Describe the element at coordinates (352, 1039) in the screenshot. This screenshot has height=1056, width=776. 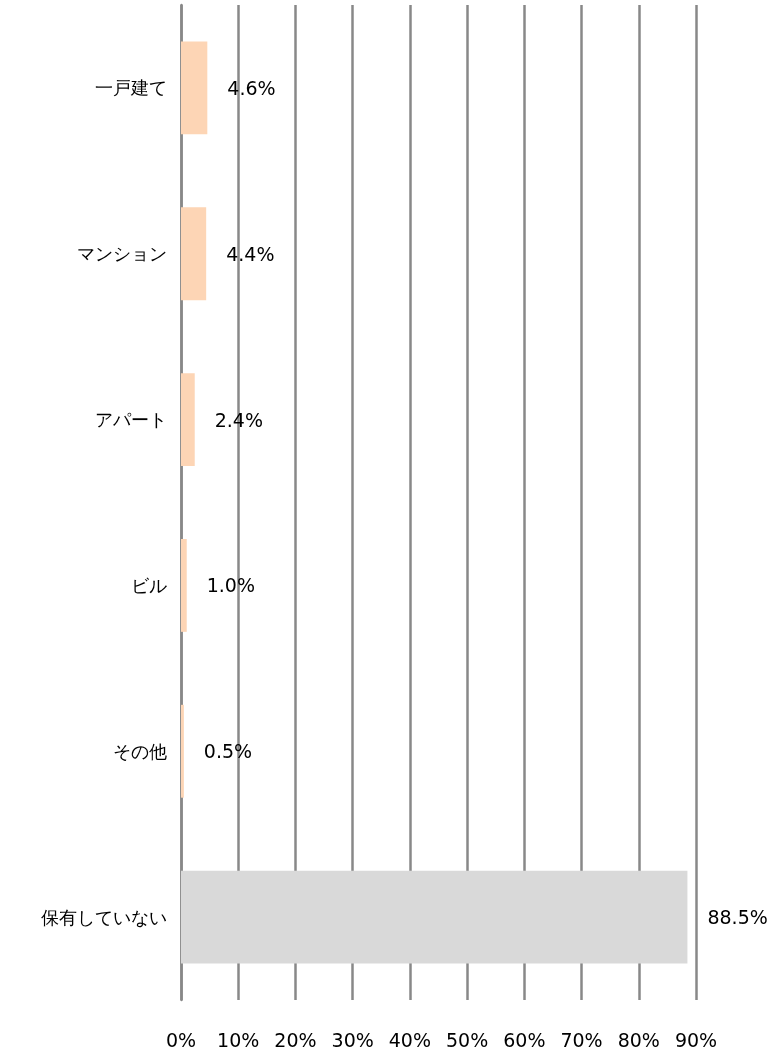
I see `x-tick-label: 30%` at that location.